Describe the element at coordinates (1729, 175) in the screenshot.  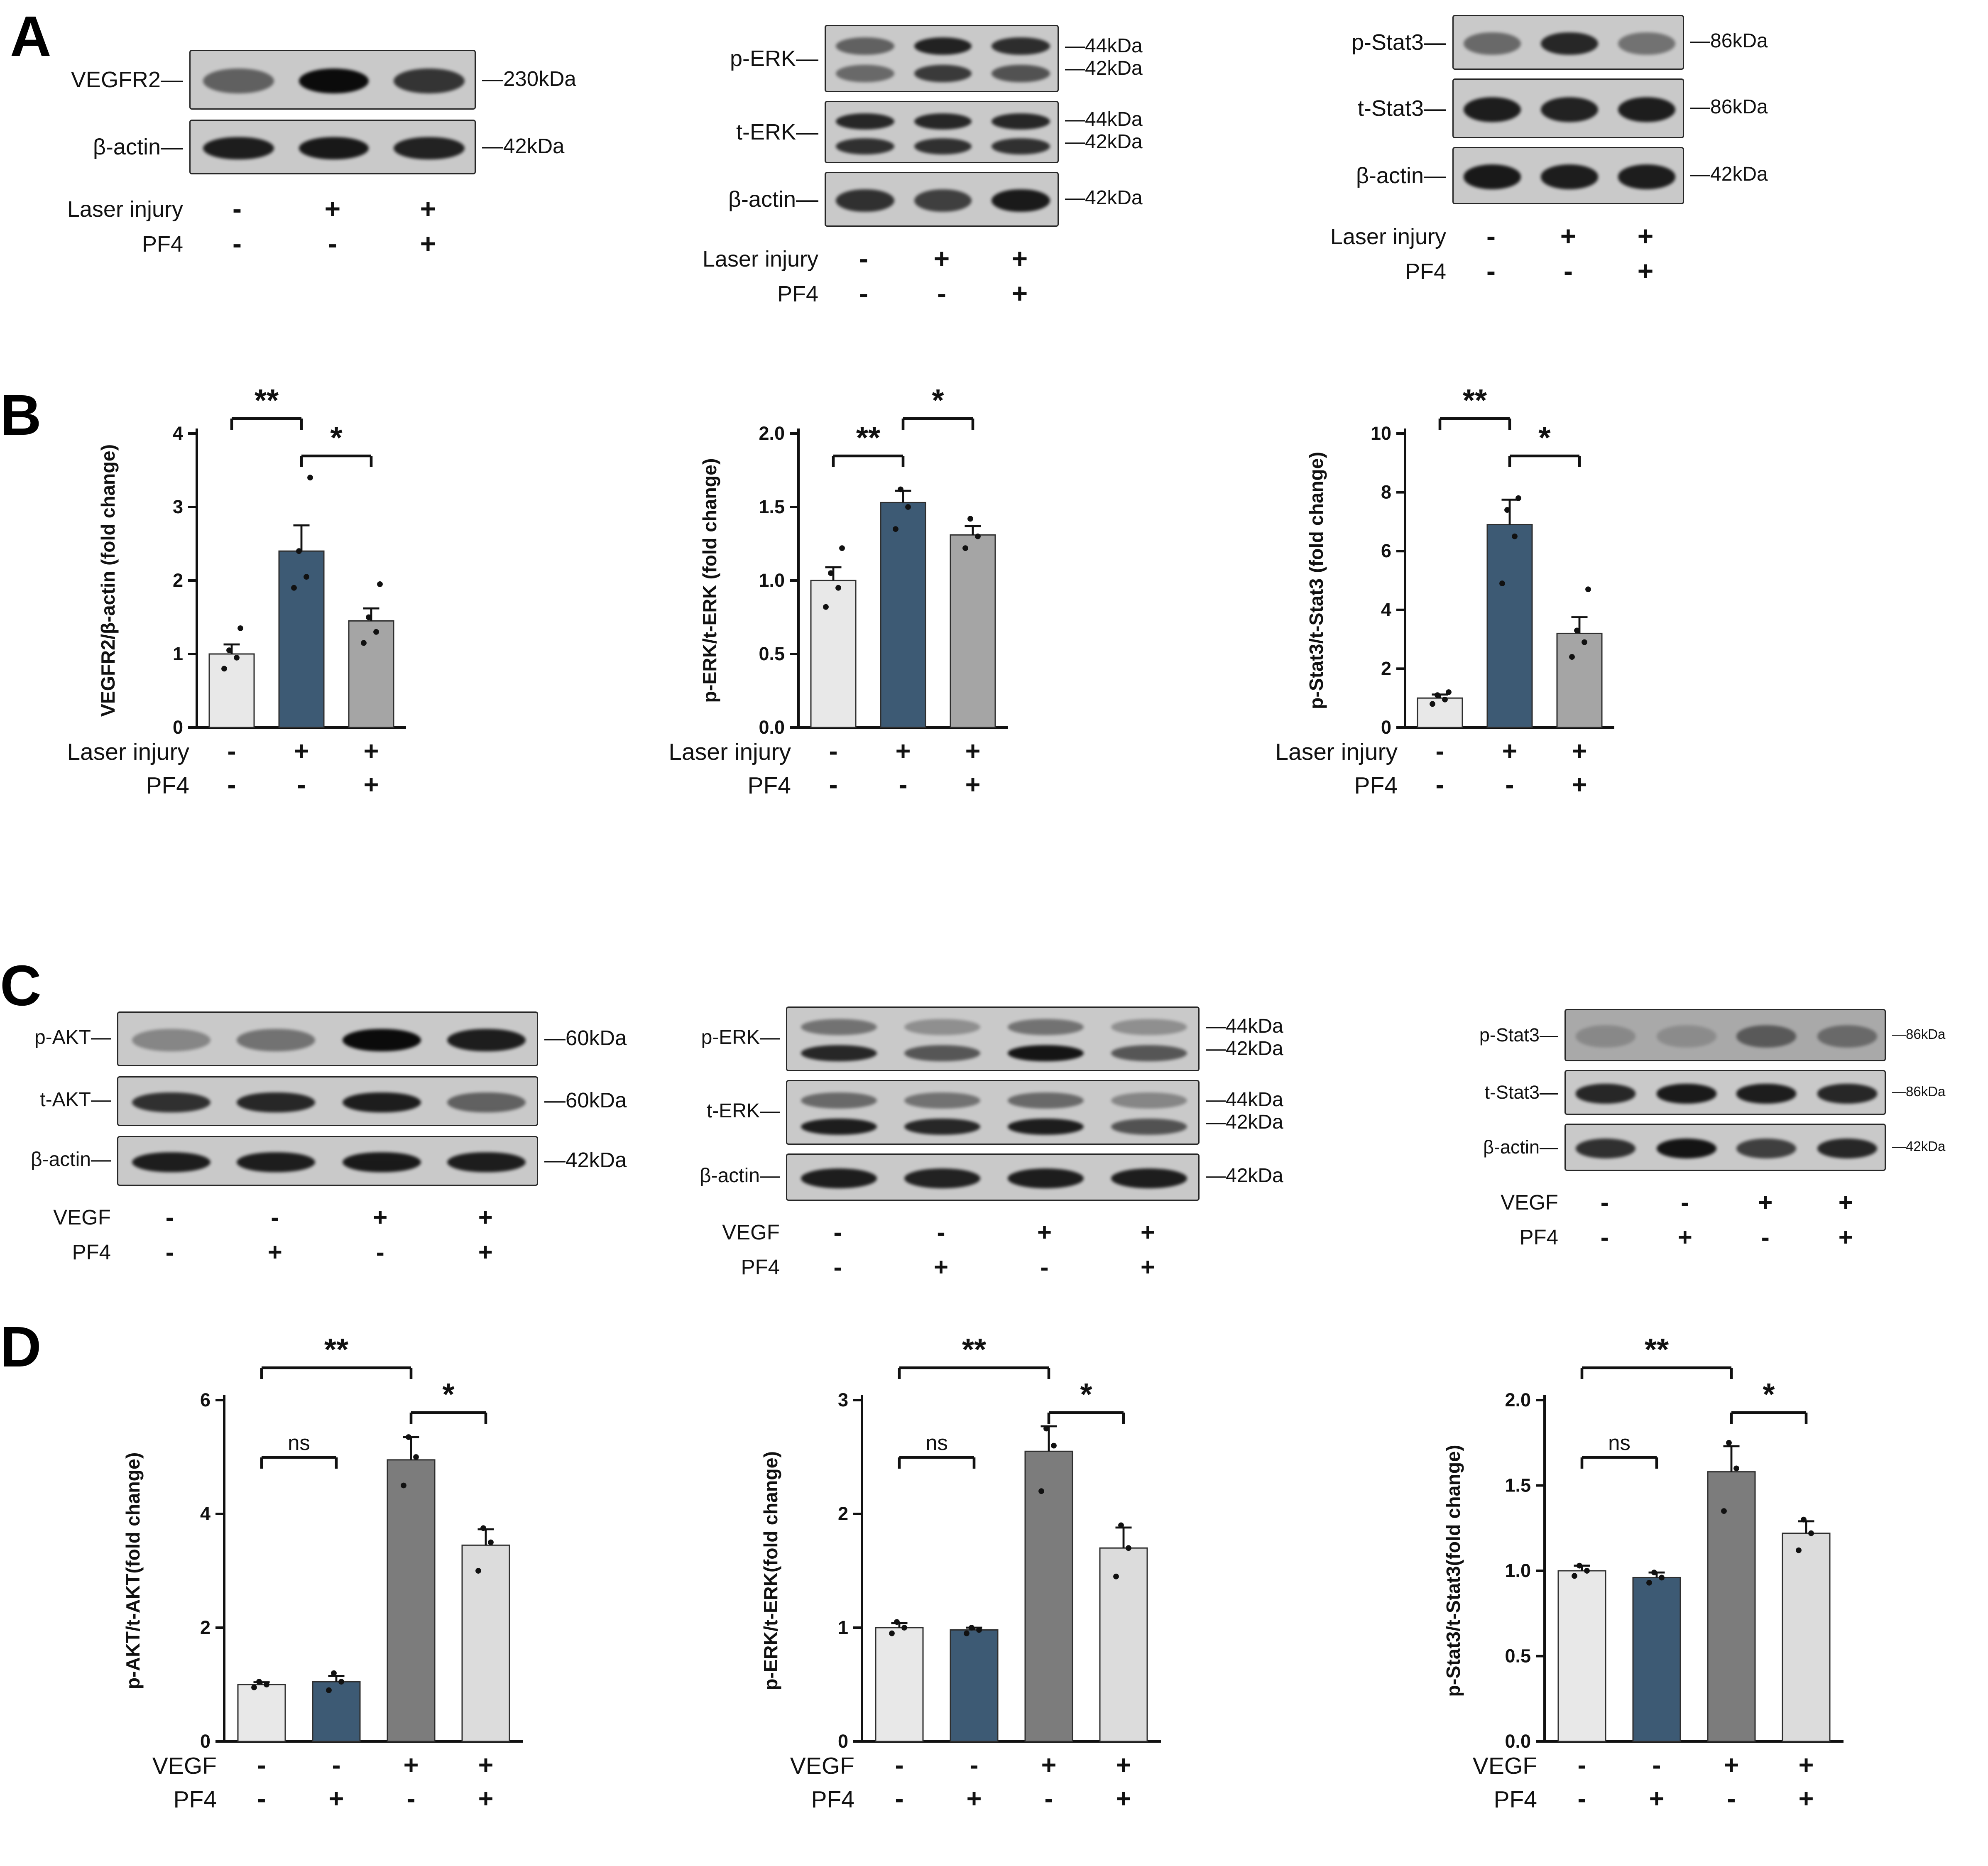
I see `kda-label: —42kDa` at that location.